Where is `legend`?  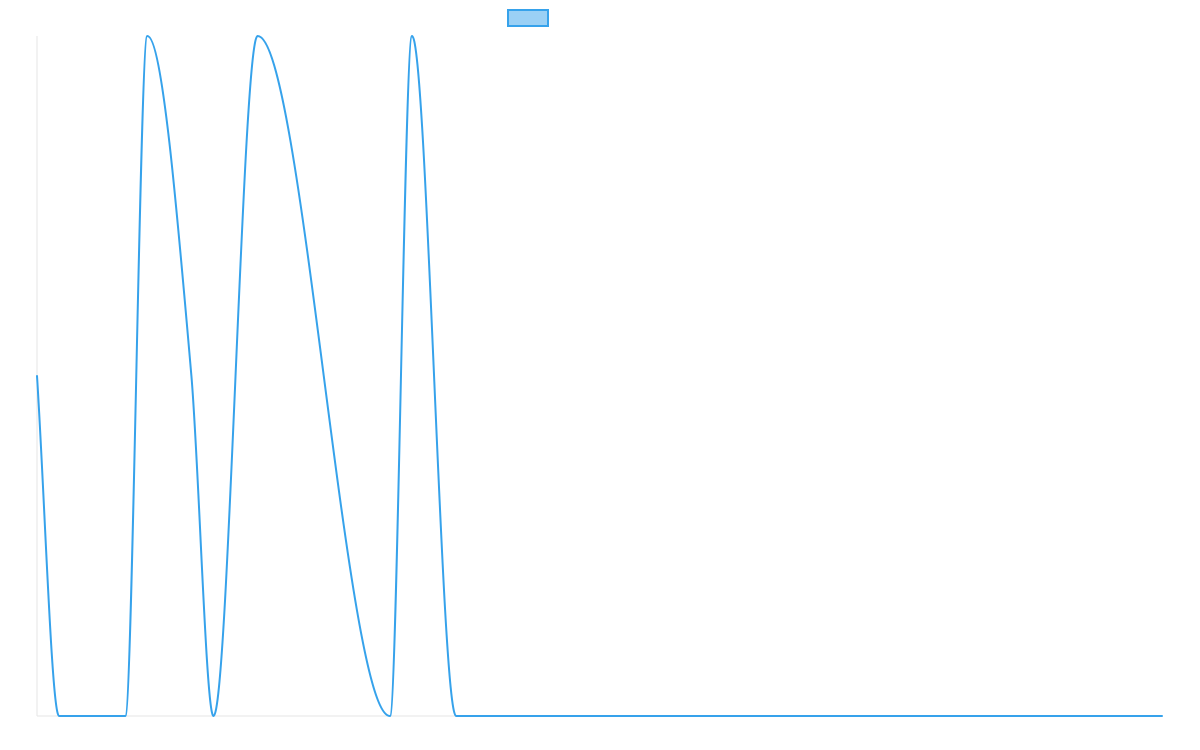
legend is located at coordinates (528, 18).